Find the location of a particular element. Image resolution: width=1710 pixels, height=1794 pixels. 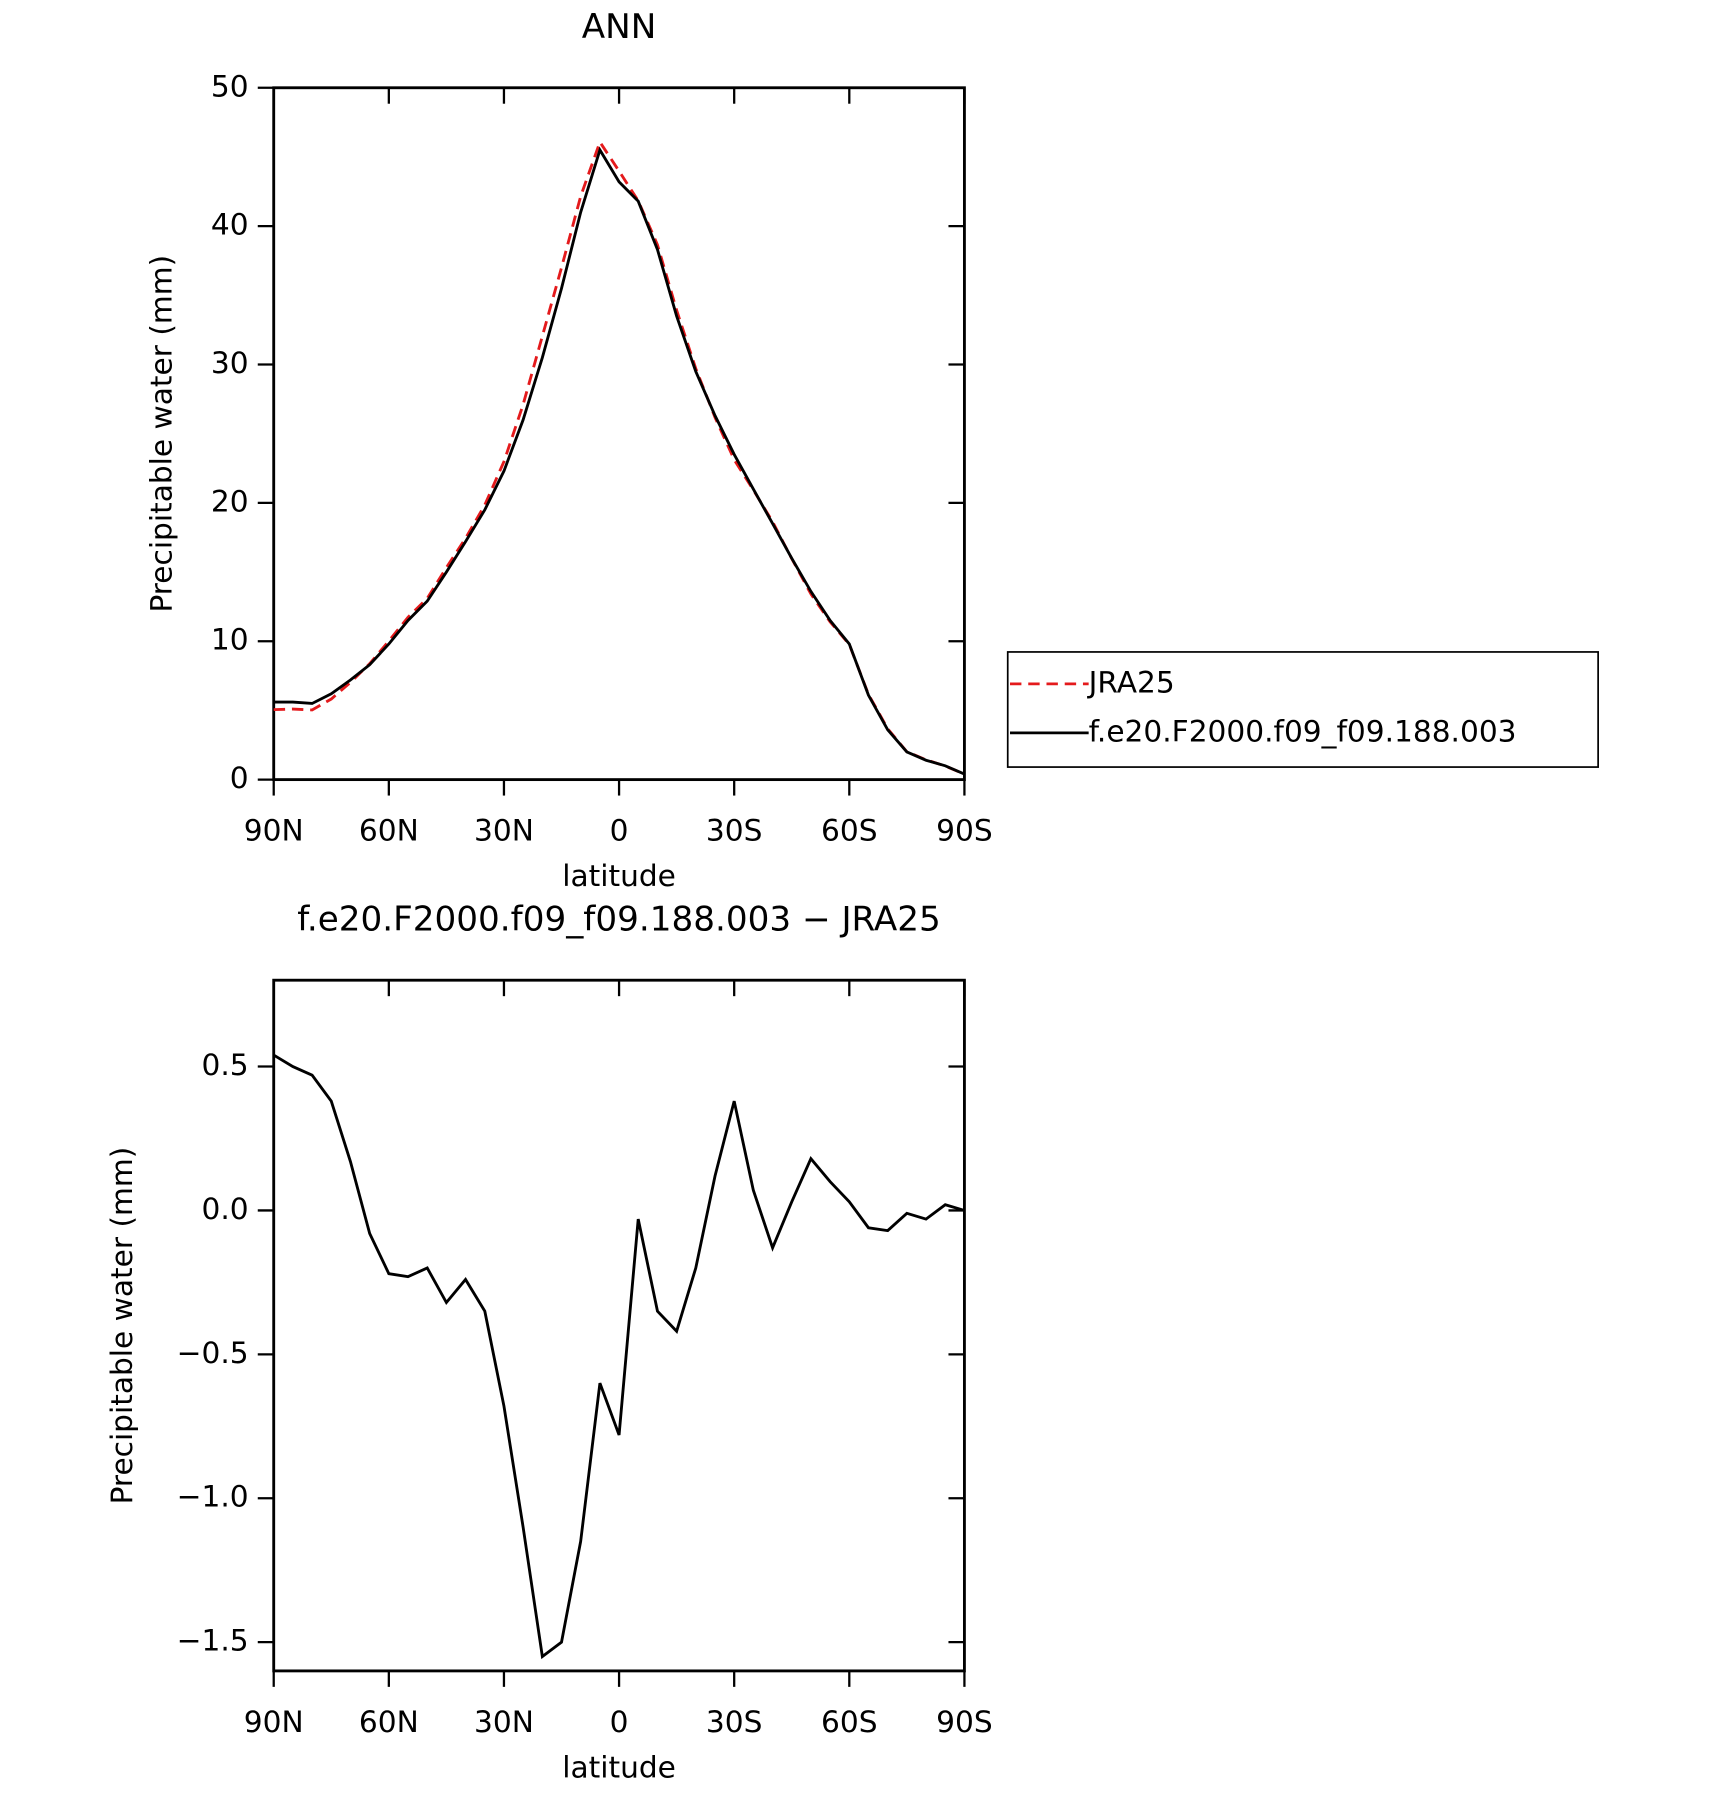

y-tick-label: −1.0 is located at coordinates (213, 1496).